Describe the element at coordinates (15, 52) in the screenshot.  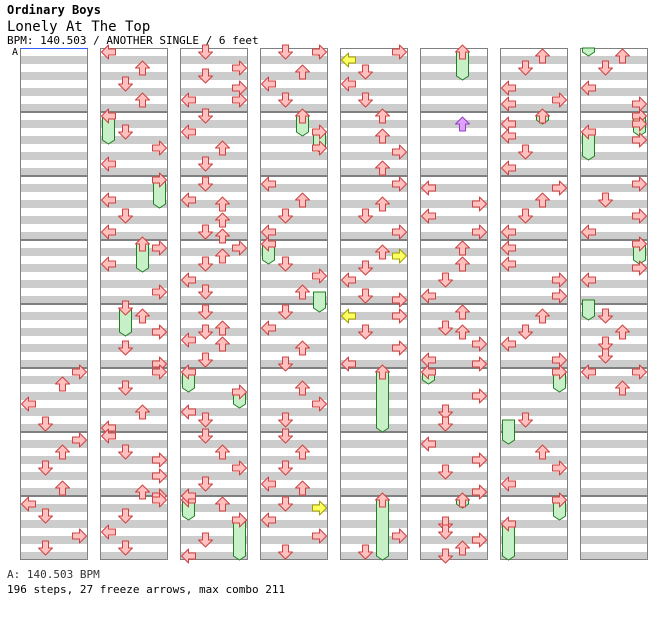
I see `bpm-marker-label: A` at that location.